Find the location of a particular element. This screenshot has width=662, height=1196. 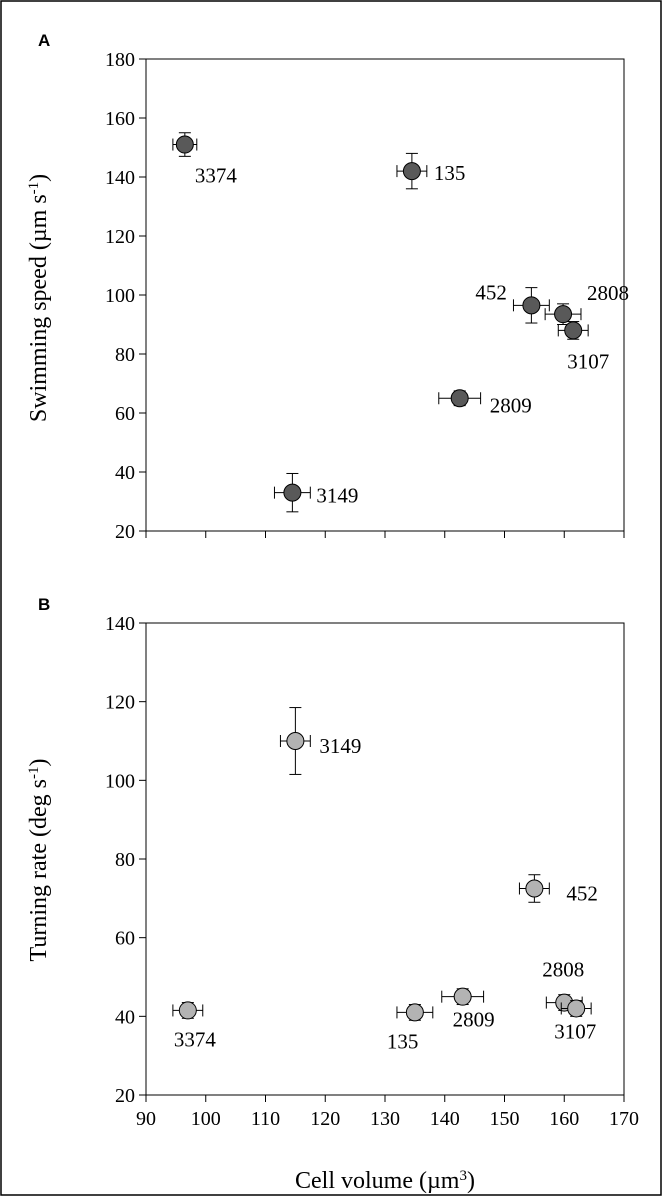

panel-b-x-tick-label: 140 is located at coordinates (445, 1119).